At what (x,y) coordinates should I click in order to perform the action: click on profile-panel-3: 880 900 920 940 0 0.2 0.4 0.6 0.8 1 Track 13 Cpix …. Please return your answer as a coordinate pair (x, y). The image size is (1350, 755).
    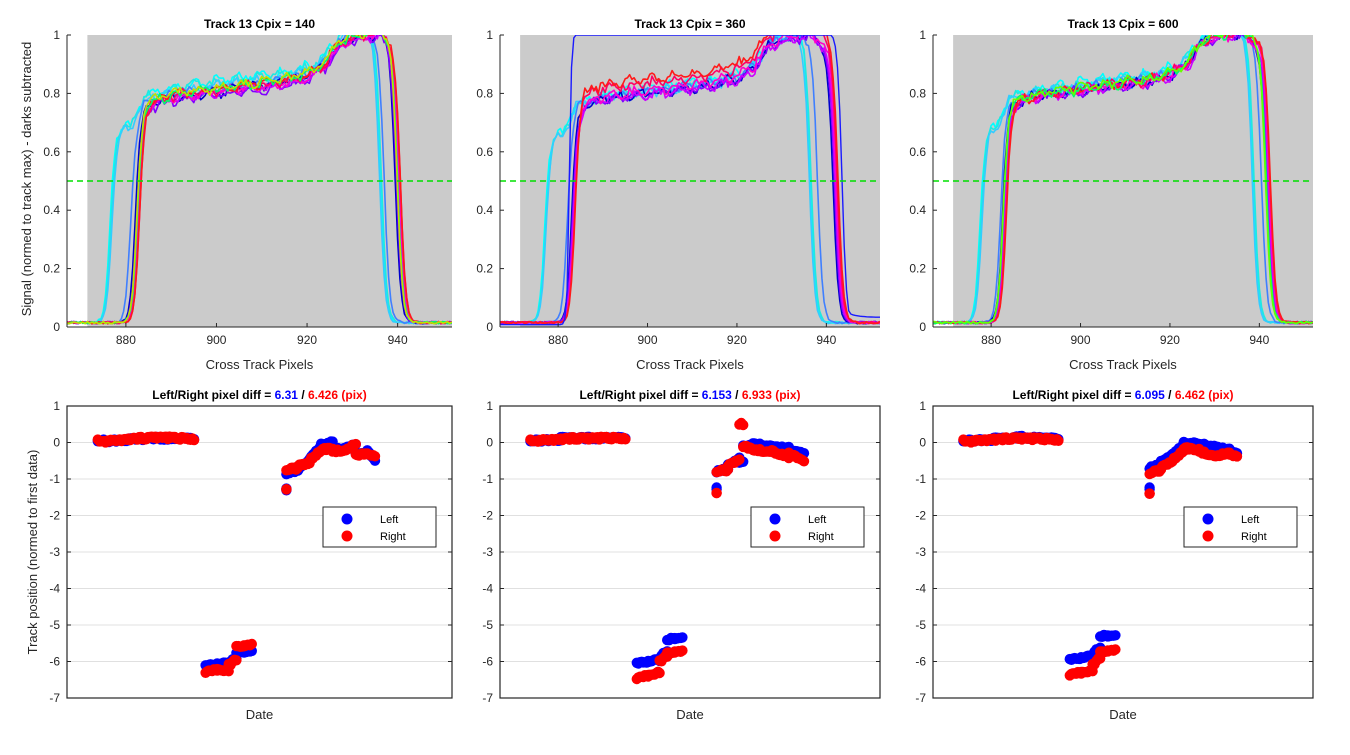
    Looking at the image, I should click on (1111, 194).